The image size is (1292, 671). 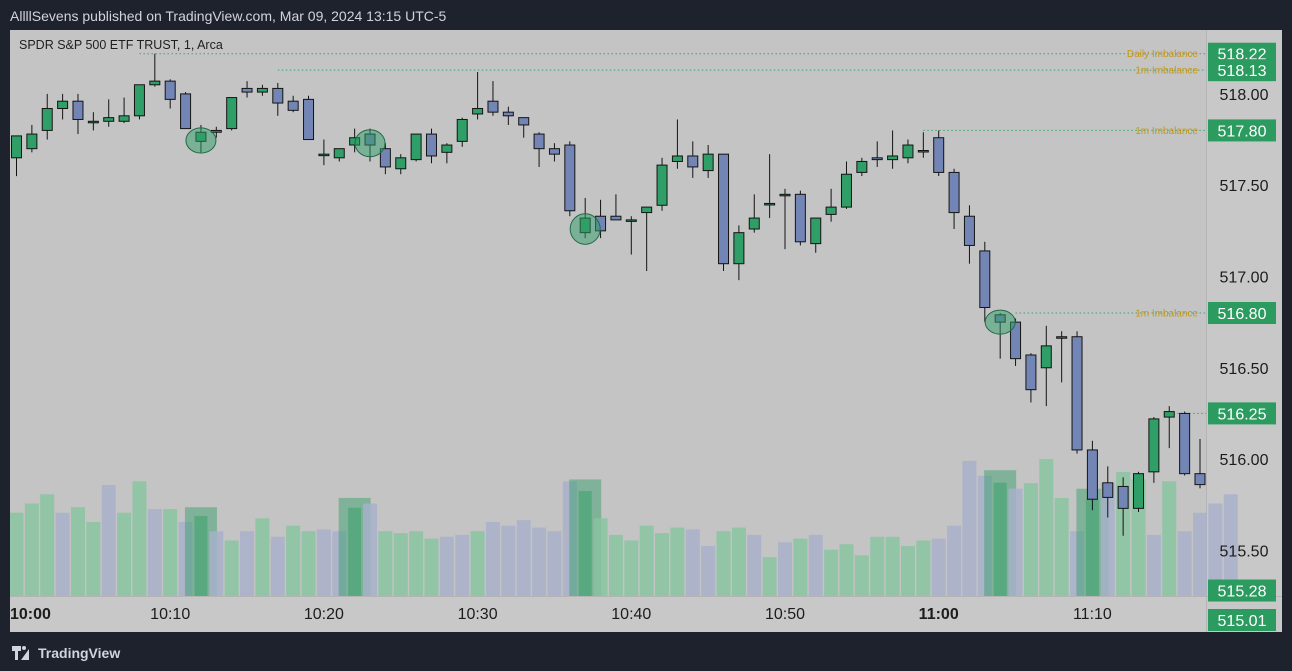 What do you see at coordinates (370, 143) in the screenshot?
I see `candle-highlight-ellipse` at bounding box center [370, 143].